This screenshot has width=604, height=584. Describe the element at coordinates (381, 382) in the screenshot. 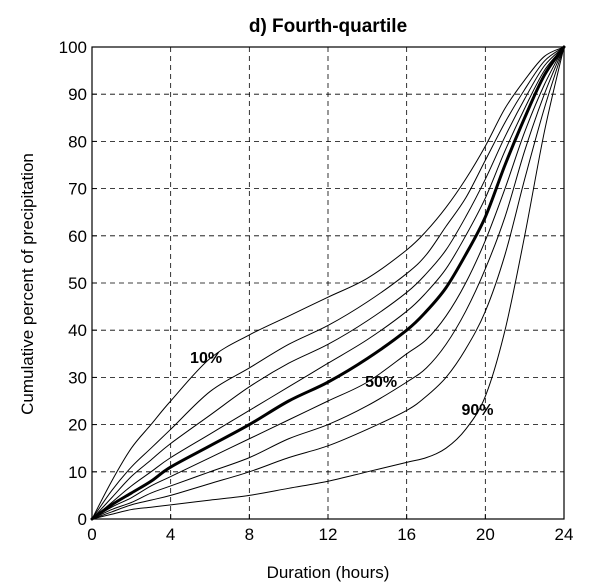

I see `series-label-50pct: 50%` at that location.